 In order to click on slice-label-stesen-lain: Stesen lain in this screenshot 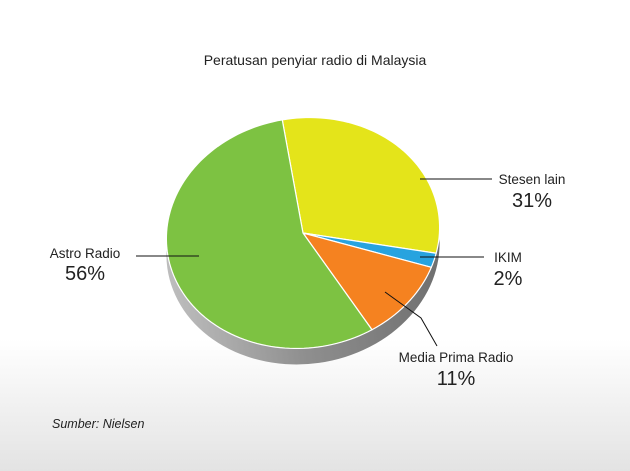, I will do `click(532, 179)`.